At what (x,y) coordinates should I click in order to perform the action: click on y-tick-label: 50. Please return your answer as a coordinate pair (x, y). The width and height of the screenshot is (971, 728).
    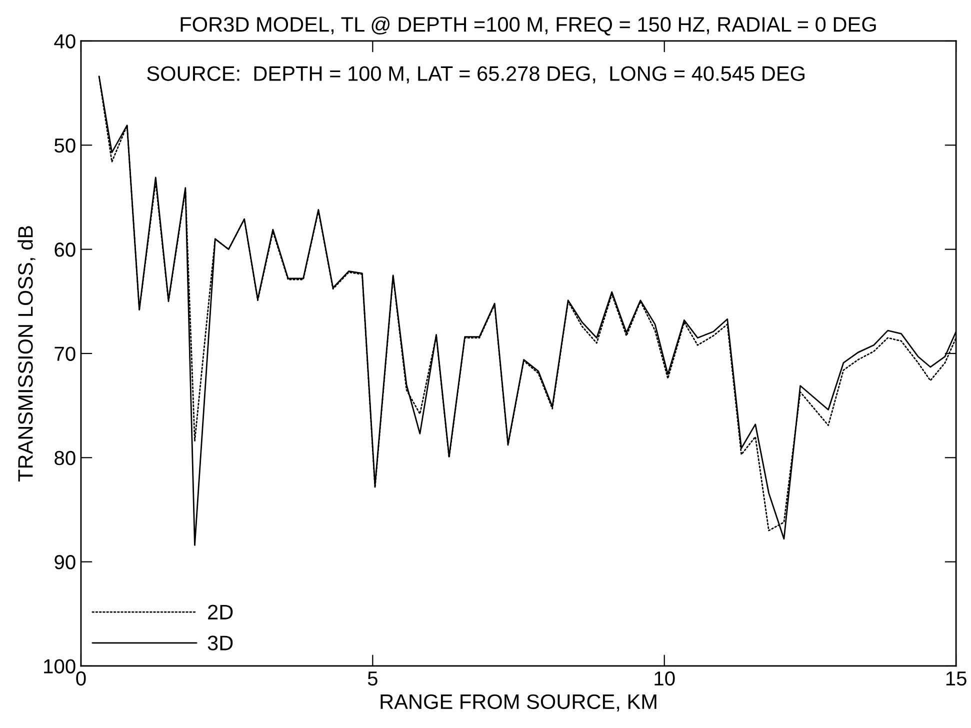
    Looking at the image, I should click on (65, 145).